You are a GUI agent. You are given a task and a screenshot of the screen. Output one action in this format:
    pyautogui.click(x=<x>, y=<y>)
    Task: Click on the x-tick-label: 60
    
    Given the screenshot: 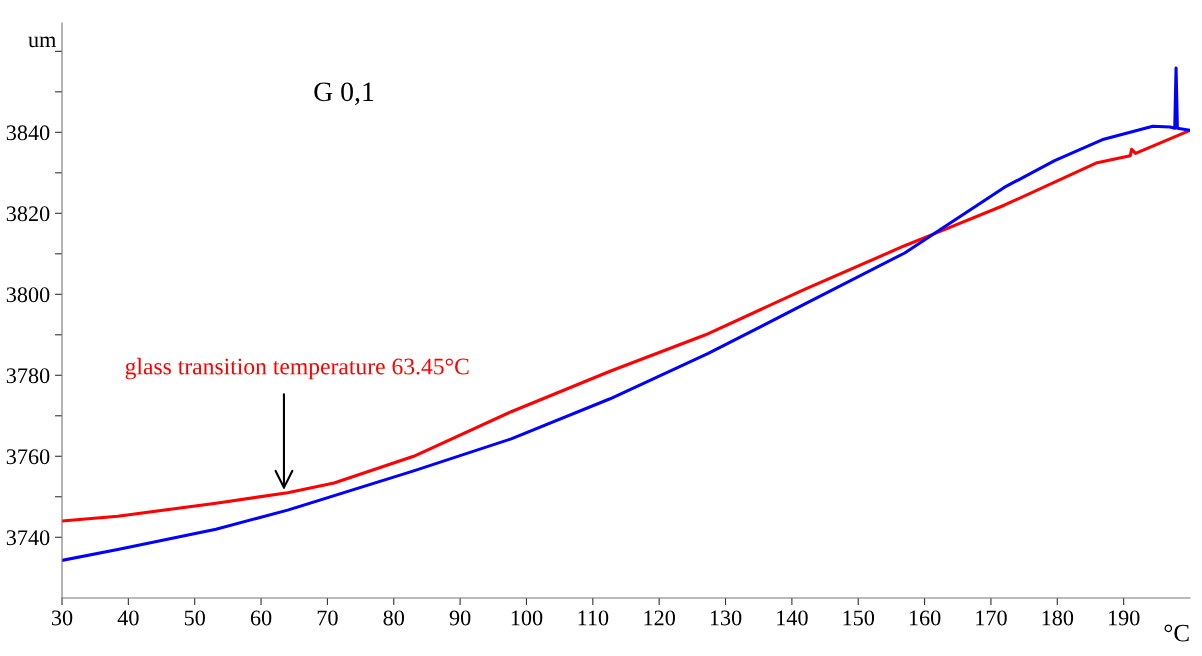 What is the action you would take?
    pyautogui.click(x=261, y=618)
    